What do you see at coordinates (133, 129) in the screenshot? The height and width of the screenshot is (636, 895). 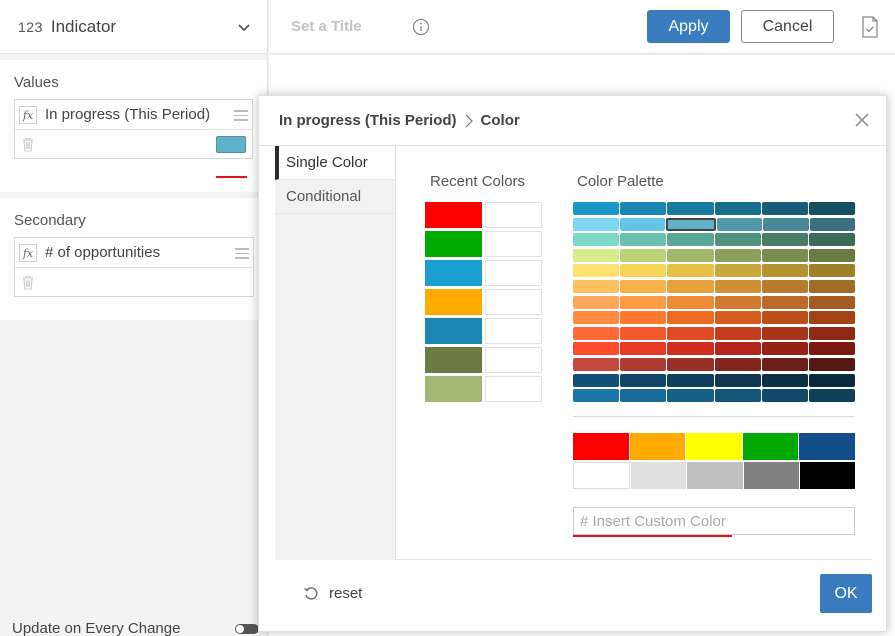 I see `values-field: fx In progress (This Period)` at bounding box center [133, 129].